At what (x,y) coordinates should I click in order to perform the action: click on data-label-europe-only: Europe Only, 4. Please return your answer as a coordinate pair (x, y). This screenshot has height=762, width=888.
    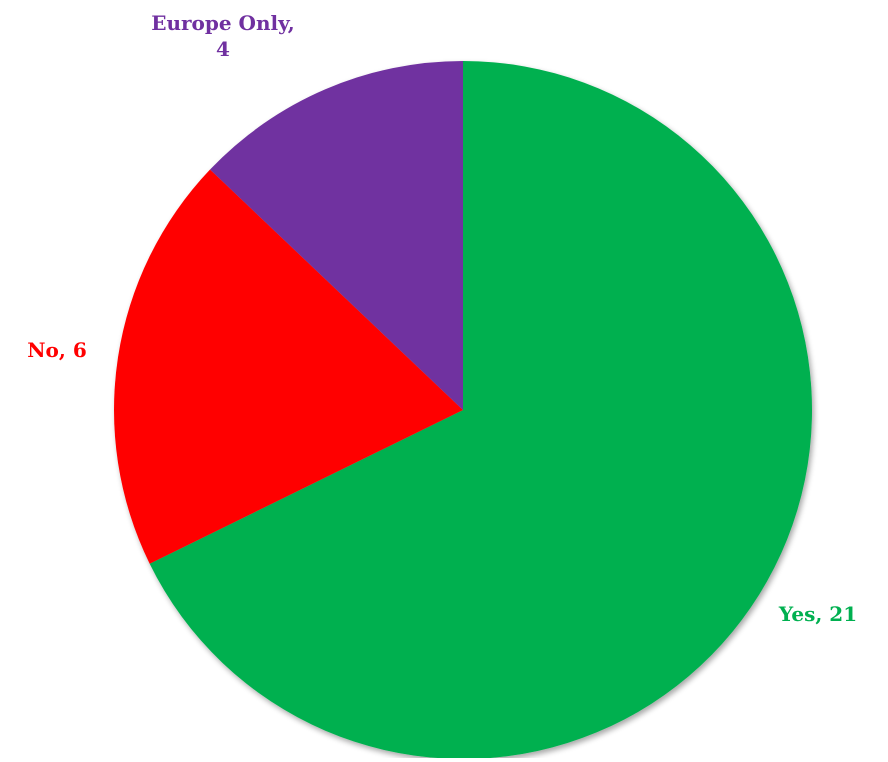
    Looking at the image, I should click on (223, 36).